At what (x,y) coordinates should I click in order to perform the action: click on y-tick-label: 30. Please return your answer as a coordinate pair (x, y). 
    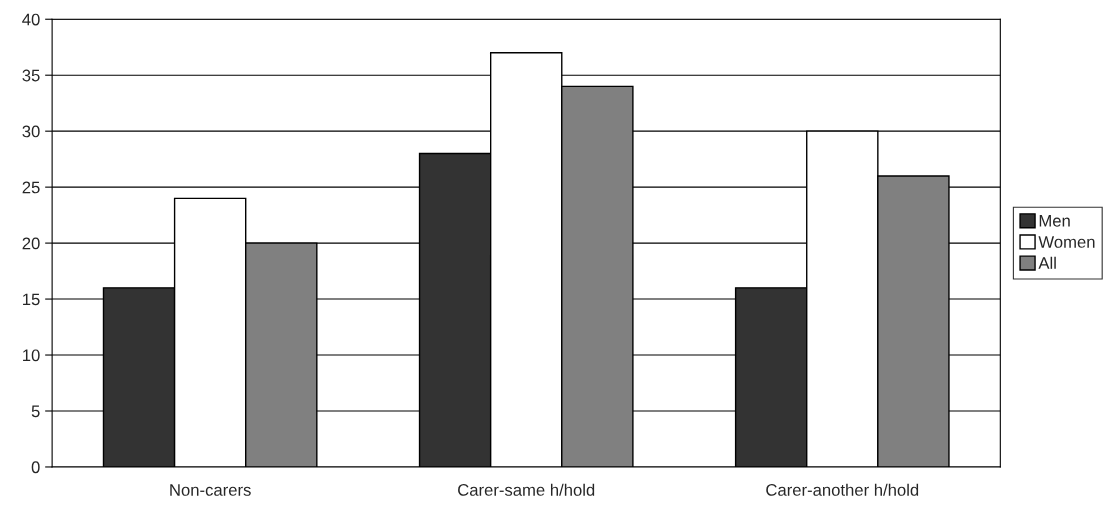
    Looking at the image, I should click on (31, 131).